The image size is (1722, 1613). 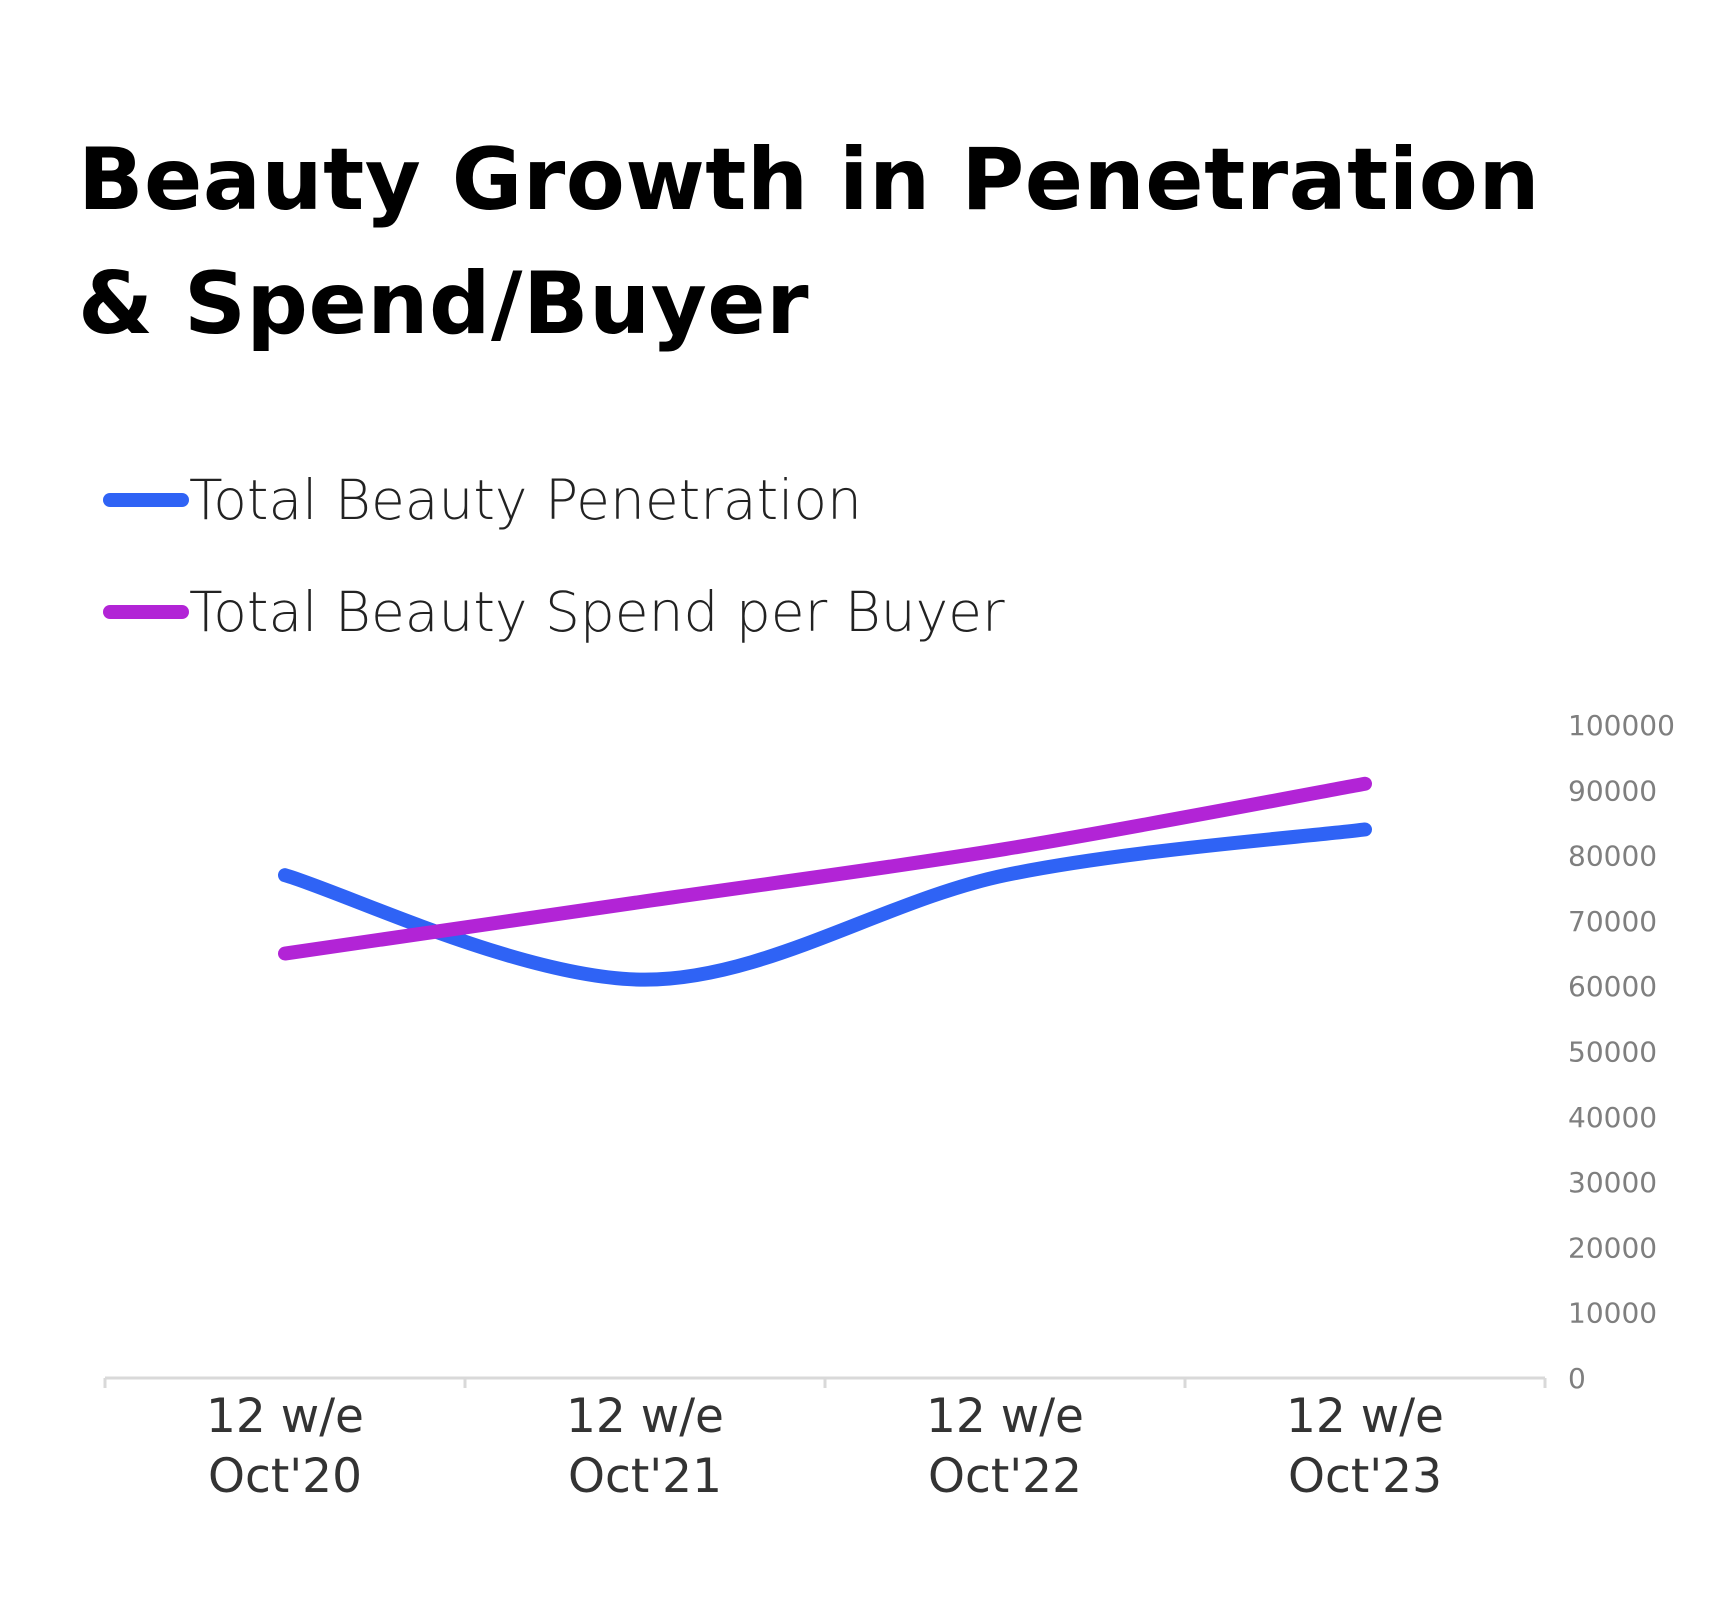 What do you see at coordinates (825, 904) in the screenshot?
I see `series-line-penetration` at bounding box center [825, 904].